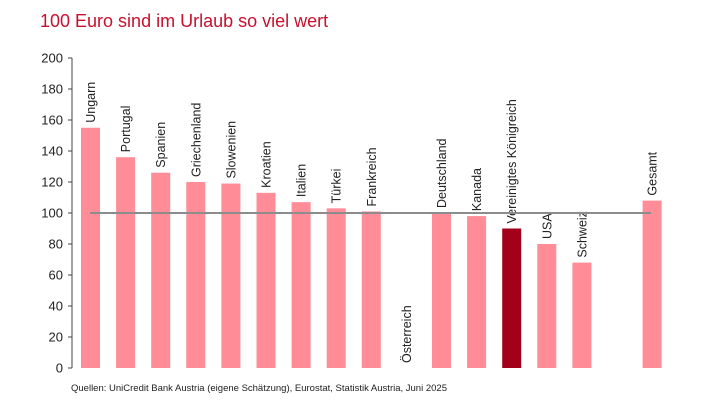  Describe the element at coordinates (582, 234) in the screenshot. I see `bar-label: Schweiz` at that location.